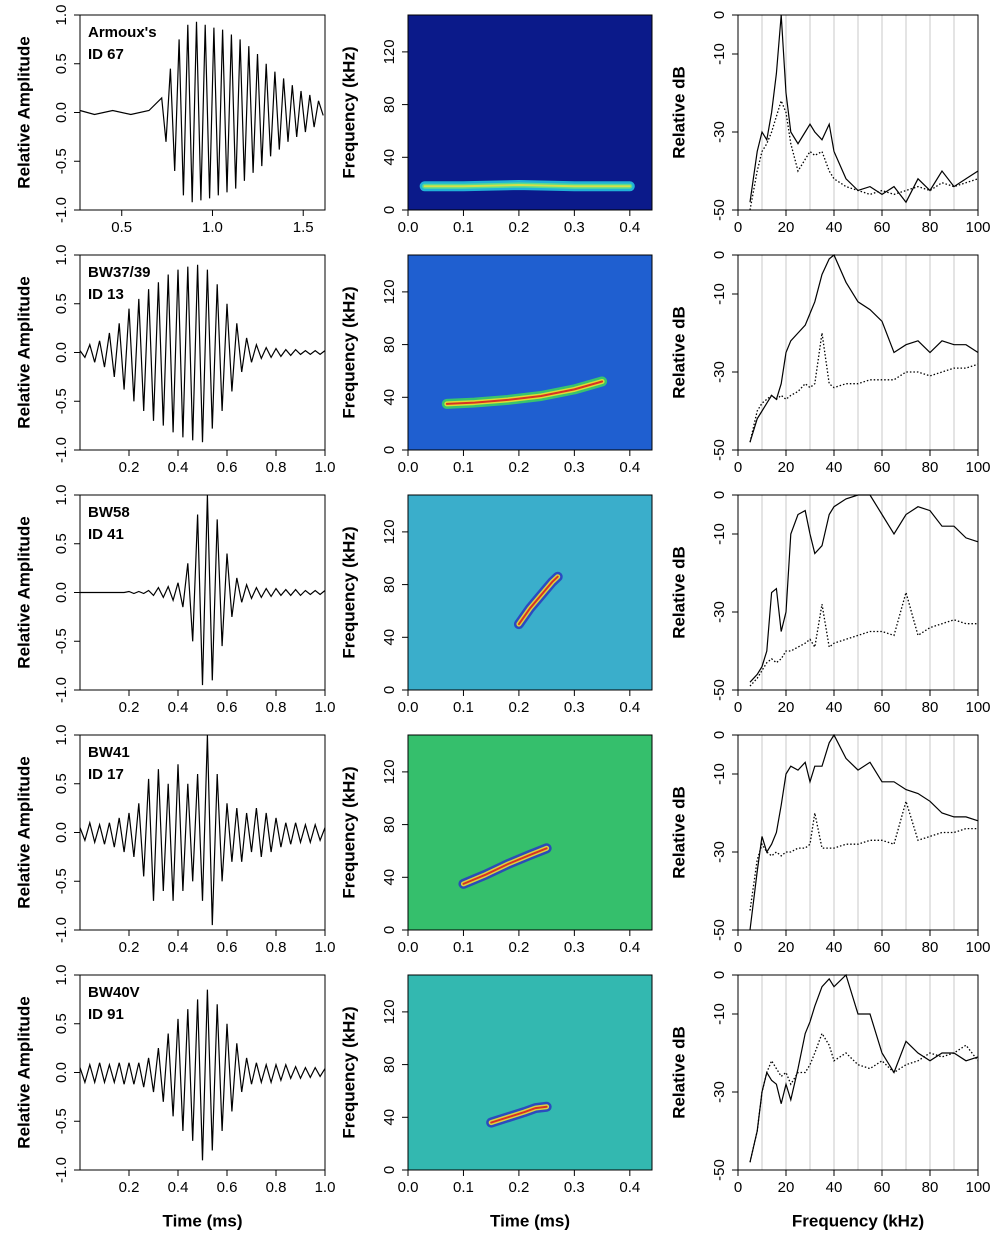 The height and width of the screenshot is (1239, 995). Describe the element at coordinates (121, 227) in the screenshot. I see `x-tick-label: 0.5` at that location.